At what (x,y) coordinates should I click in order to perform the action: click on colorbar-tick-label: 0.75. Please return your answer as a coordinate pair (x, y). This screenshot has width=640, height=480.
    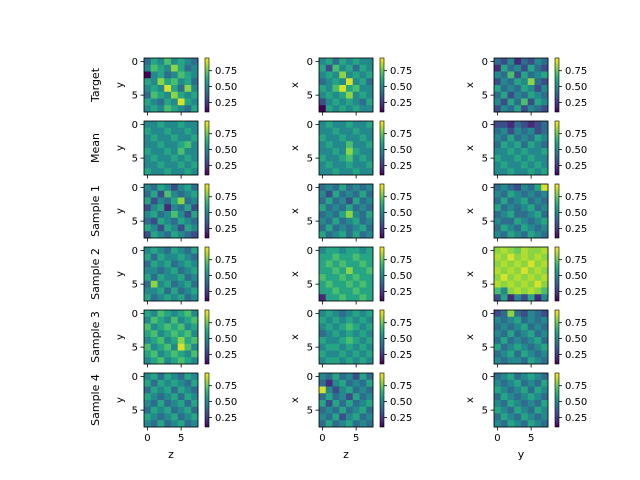
    Looking at the image, I should click on (576, 323).